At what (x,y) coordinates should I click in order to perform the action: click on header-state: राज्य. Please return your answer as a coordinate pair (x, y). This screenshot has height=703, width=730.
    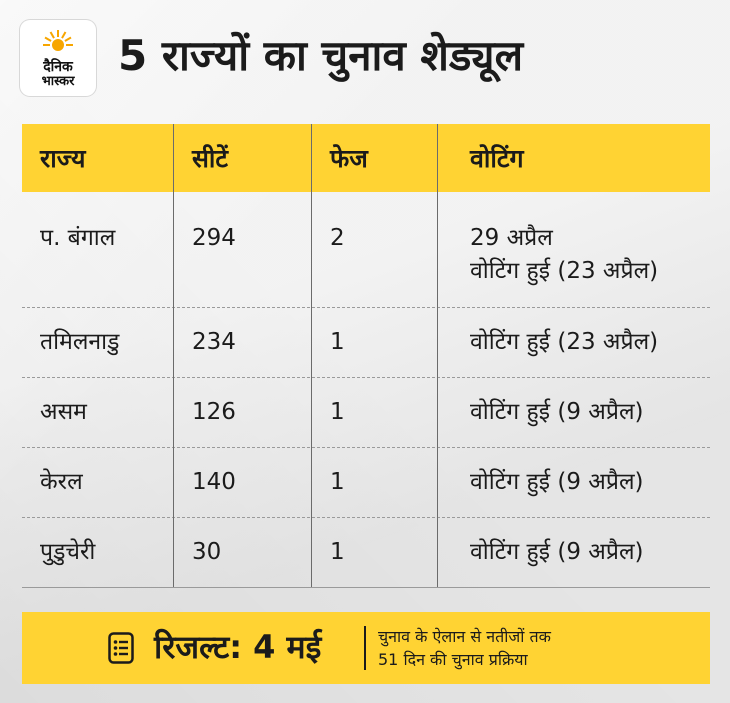
    Looking at the image, I should click on (63, 158).